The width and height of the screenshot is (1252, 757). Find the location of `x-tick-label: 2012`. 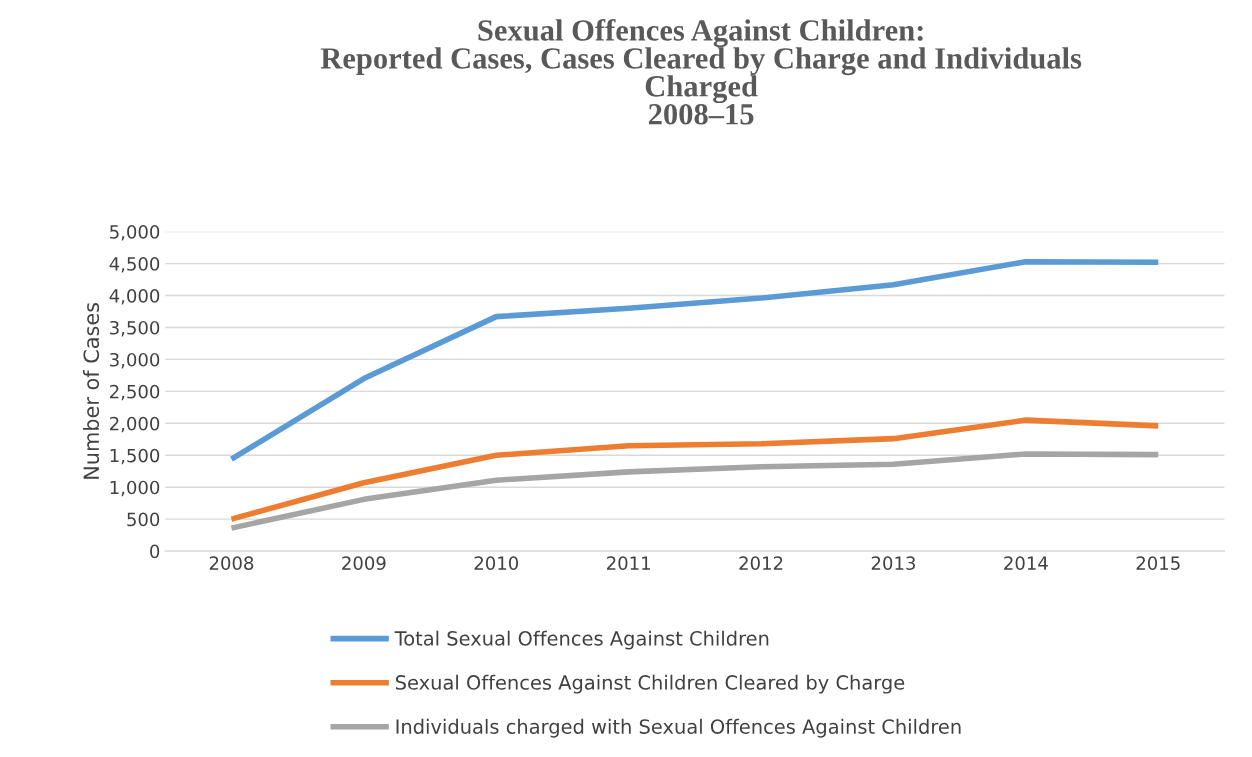

x-tick-label: 2012 is located at coordinates (761, 563).